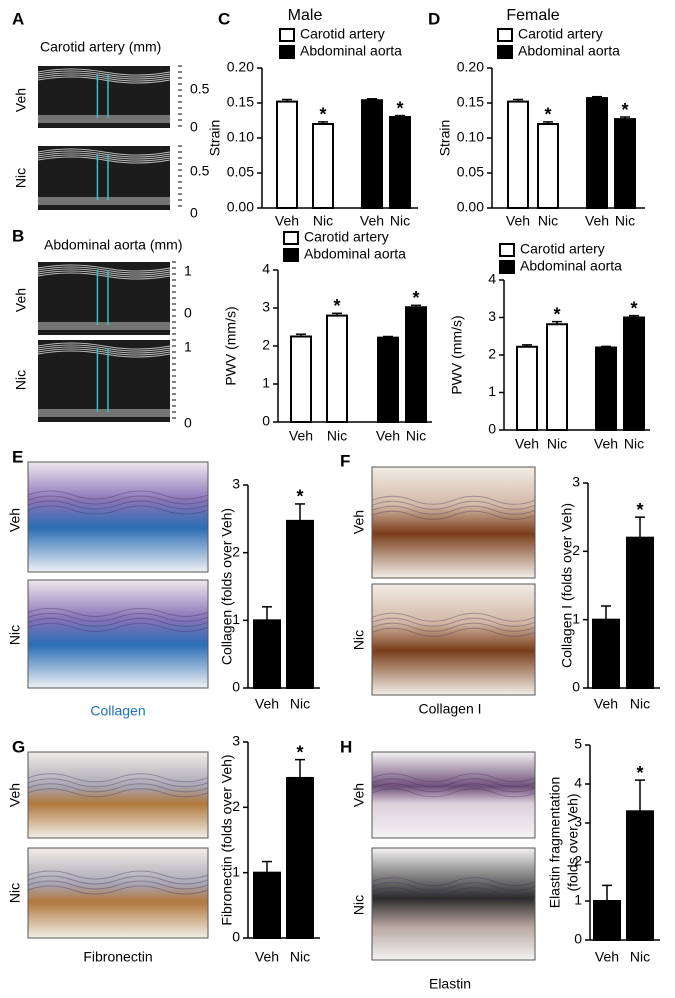 The height and width of the screenshot is (998, 675). Describe the element at coordinates (240, 67) in the screenshot. I see `y-tick-label: 0.20` at that location.